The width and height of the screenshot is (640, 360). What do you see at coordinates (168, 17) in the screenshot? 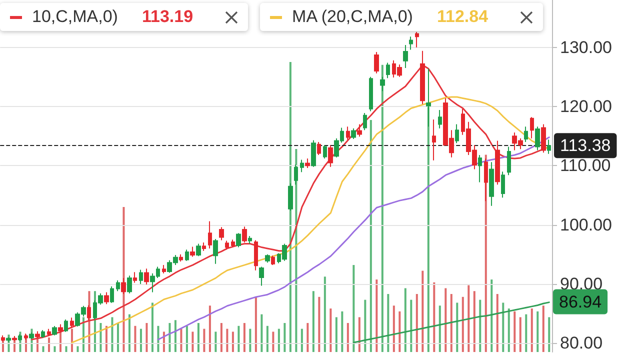
I see `annotation: 113.19` at bounding box center [168, 17].